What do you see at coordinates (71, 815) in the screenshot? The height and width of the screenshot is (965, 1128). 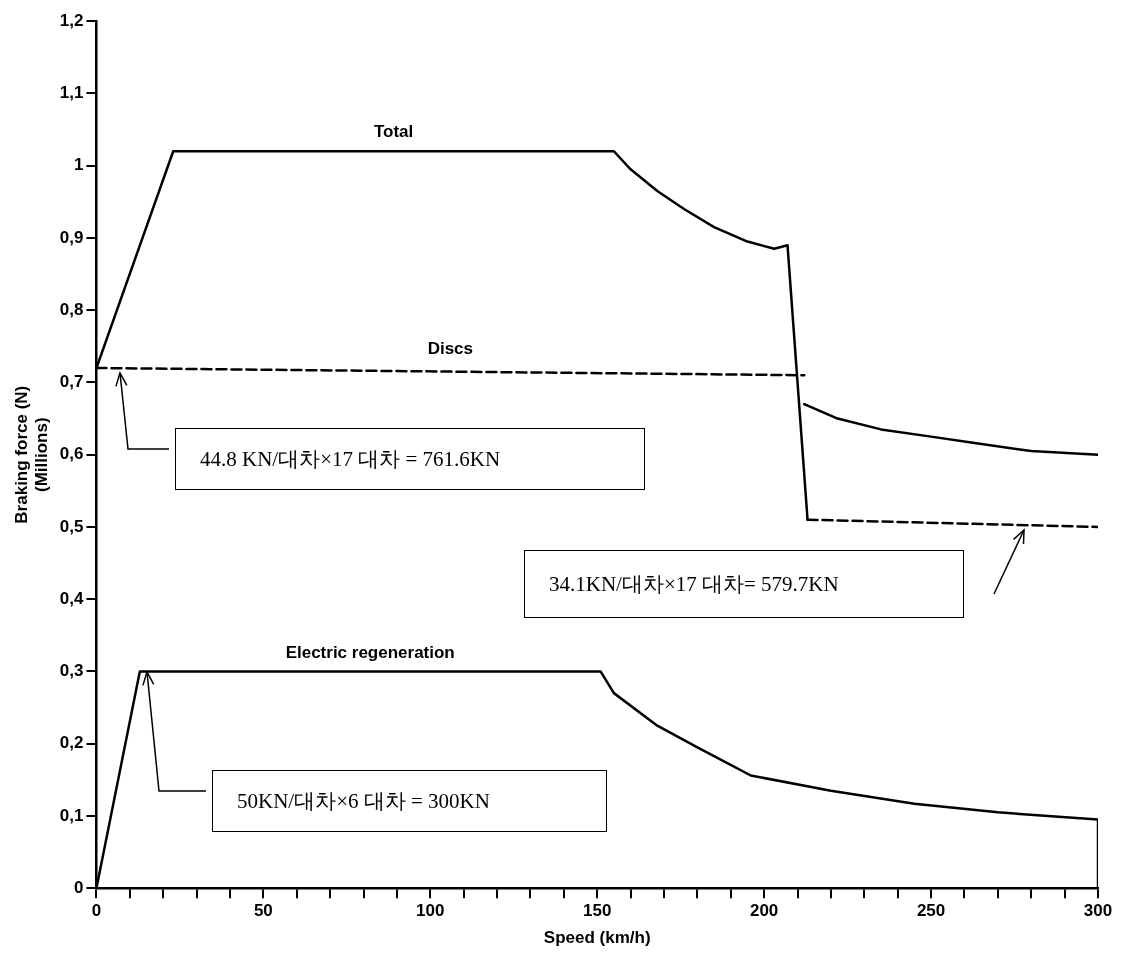 I see `y-tick-label: 0,1` at bounding box center [71, 815].